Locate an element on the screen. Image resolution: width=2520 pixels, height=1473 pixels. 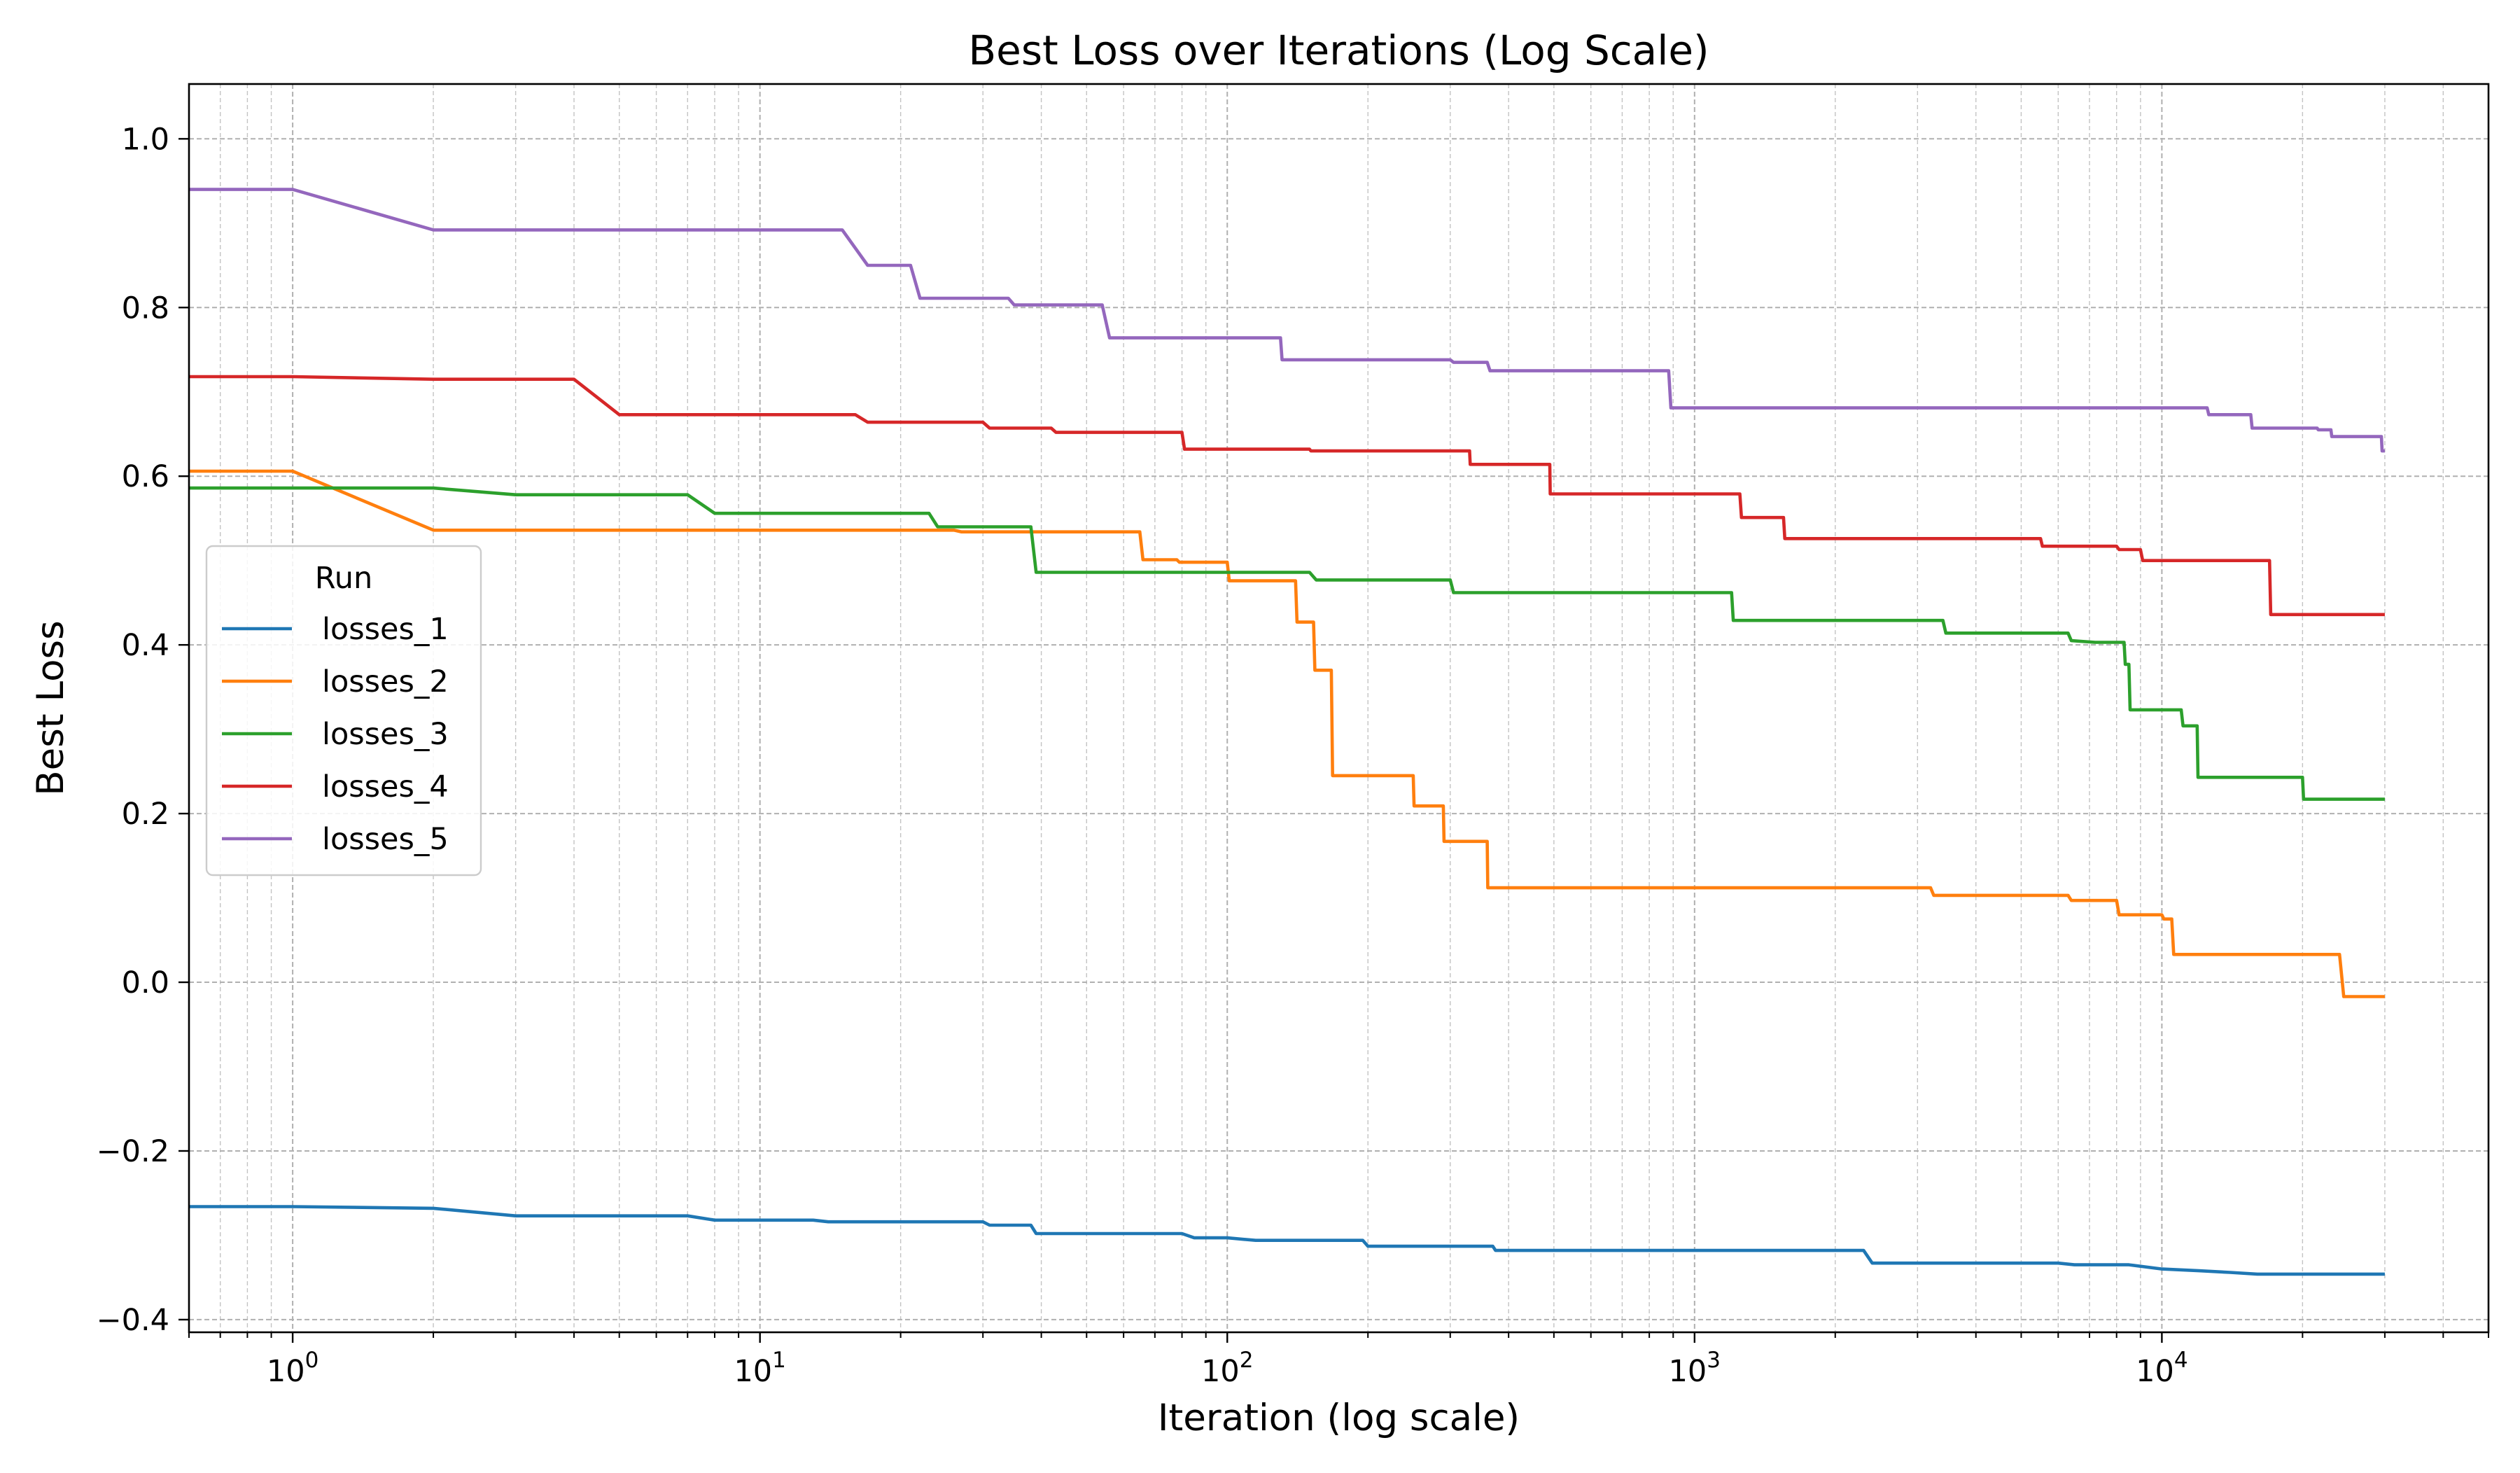
y-tick-label: 0.2 is located at coordinates (145, 814).